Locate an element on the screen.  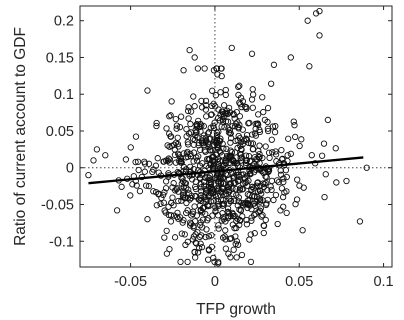
y-tick-label: 0.2 is located at coordinates (64, 22).